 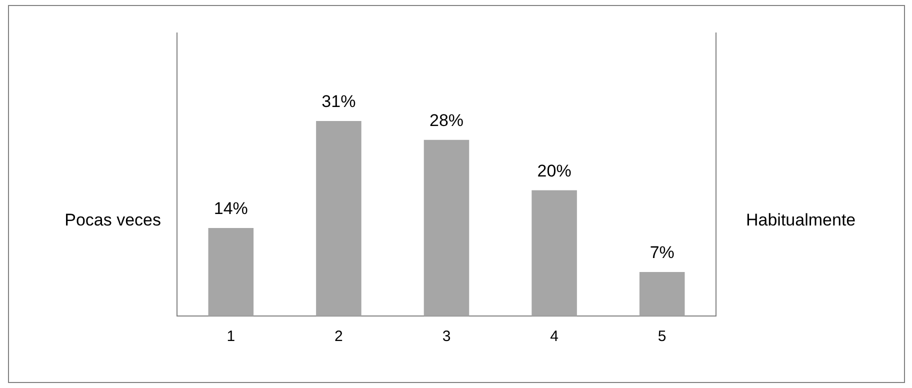 I want to click on x-tick-label: 1, so click(x=231, y=337).